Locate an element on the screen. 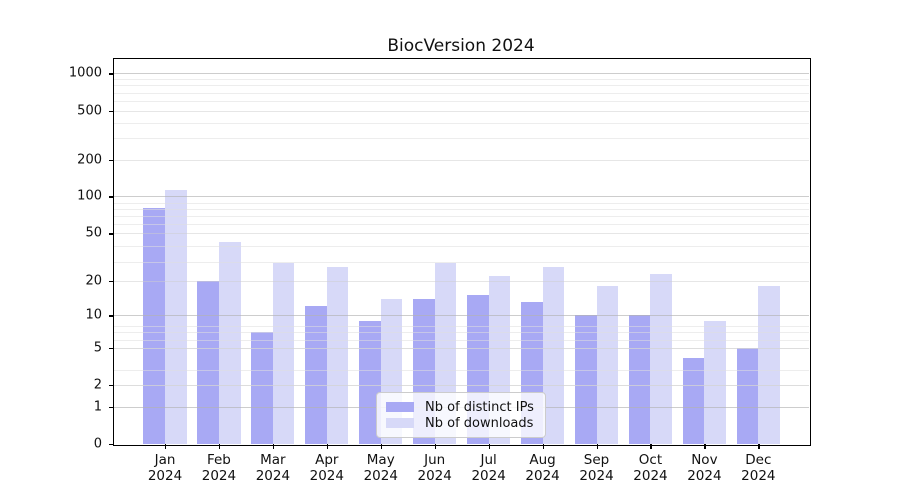 This screenshot has height=500, width=900. chart-title: BiocVersion 2024 is located at coordinates (461, 46).